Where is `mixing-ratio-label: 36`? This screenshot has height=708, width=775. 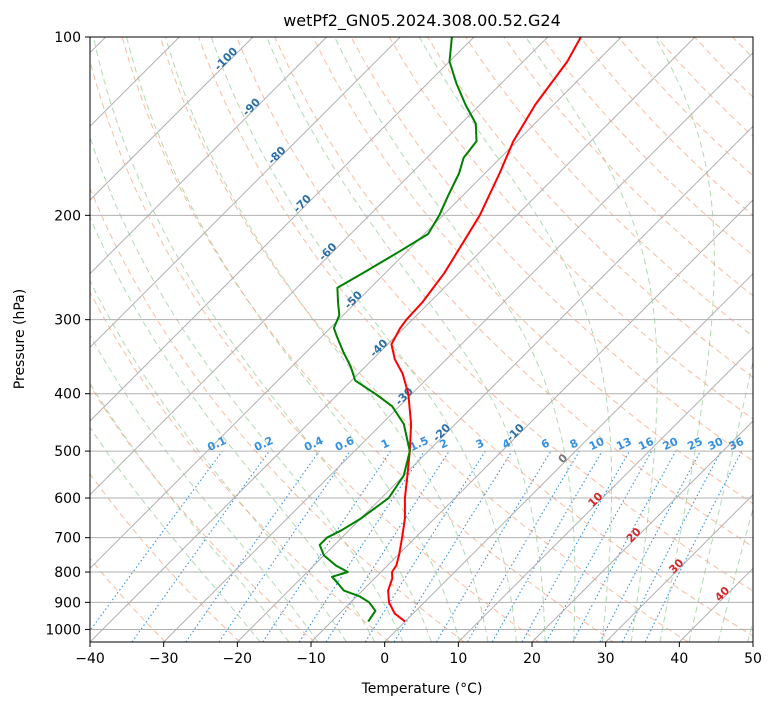 mixing-ratio-label: 36 is located at coordinates (737, 444).